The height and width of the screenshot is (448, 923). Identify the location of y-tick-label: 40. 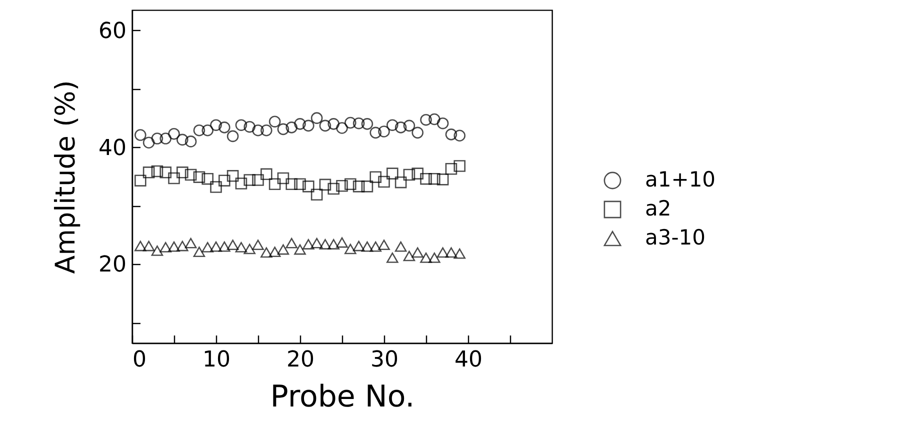
(112, 148).